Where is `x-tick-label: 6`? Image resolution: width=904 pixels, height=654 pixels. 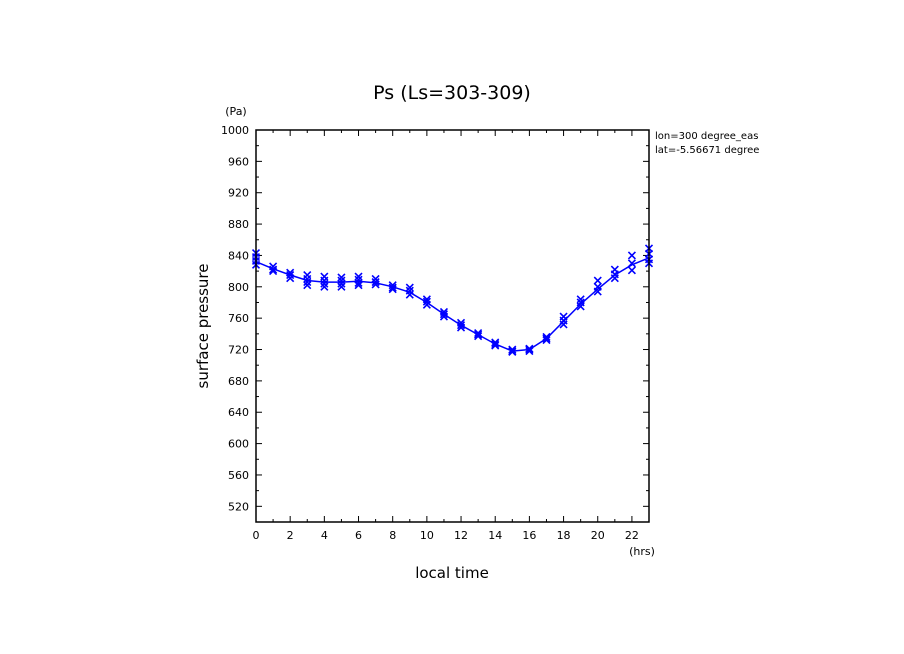 x-tick-label: 6 is located at coordinates (358, 535).